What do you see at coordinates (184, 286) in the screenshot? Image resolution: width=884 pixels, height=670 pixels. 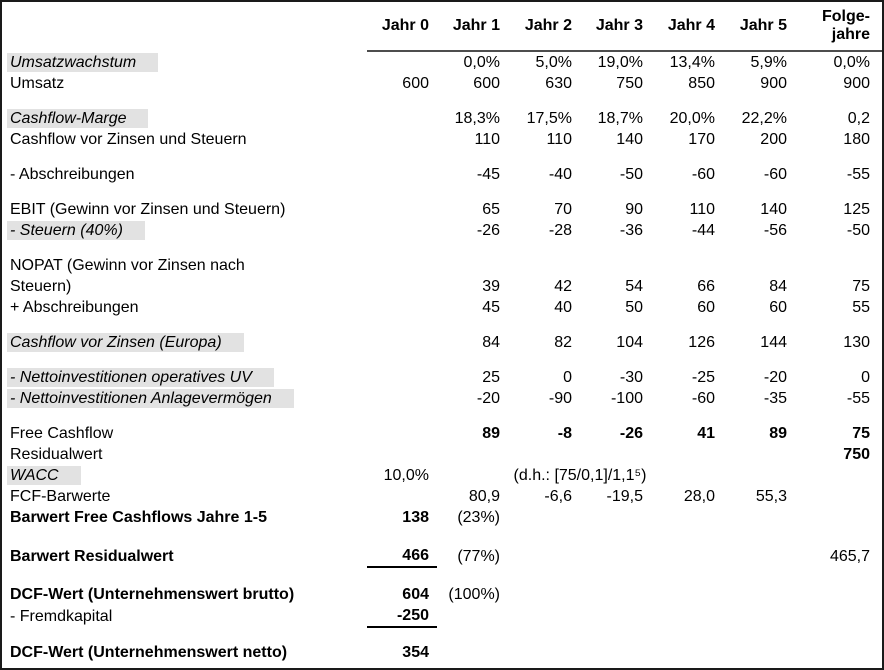 I see `row-label-cell: Steuern)` at bounding box center [184, 286].